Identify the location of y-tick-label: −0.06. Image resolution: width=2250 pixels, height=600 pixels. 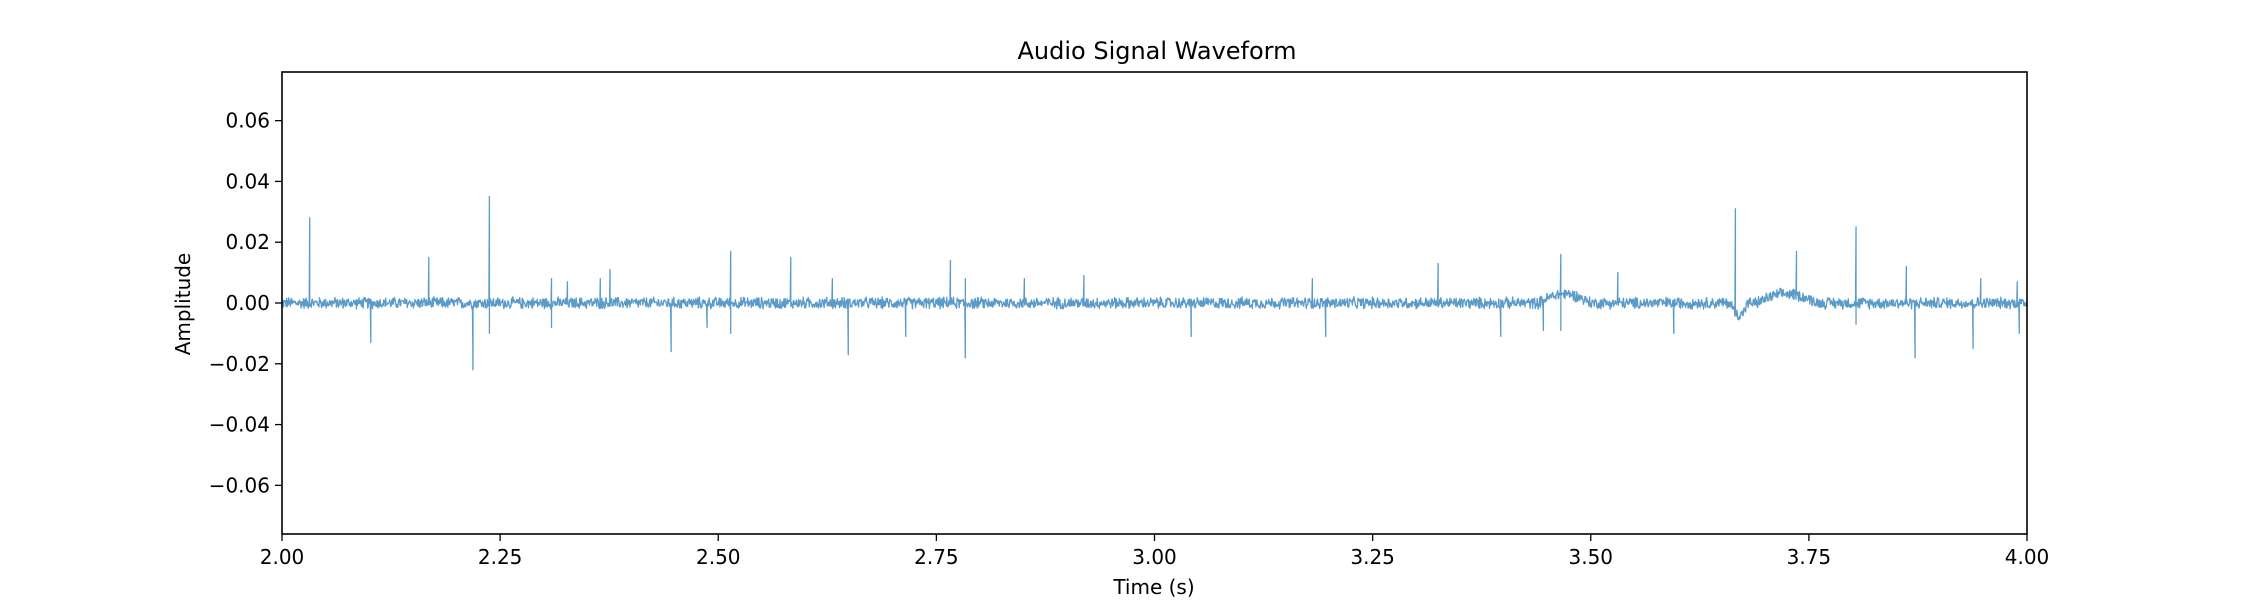
(239, 485).